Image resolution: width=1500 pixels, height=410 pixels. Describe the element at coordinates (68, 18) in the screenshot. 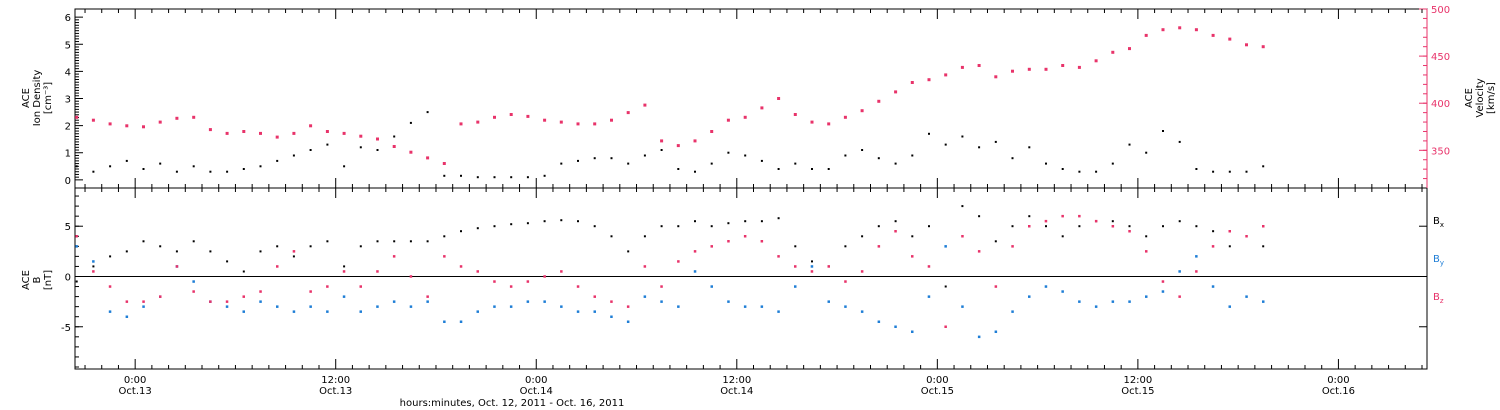

I see `density-y-tick-label: 6` at that location.